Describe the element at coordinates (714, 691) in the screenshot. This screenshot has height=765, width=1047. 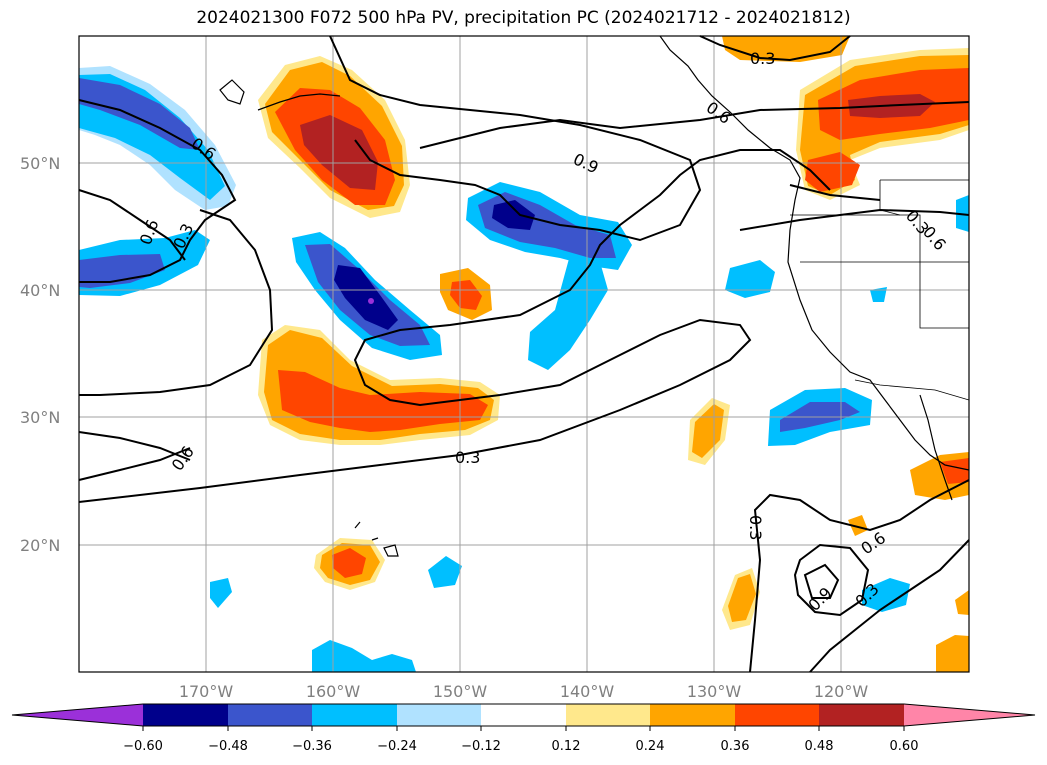
I see `lon-label-130w: 130°W` at that location.